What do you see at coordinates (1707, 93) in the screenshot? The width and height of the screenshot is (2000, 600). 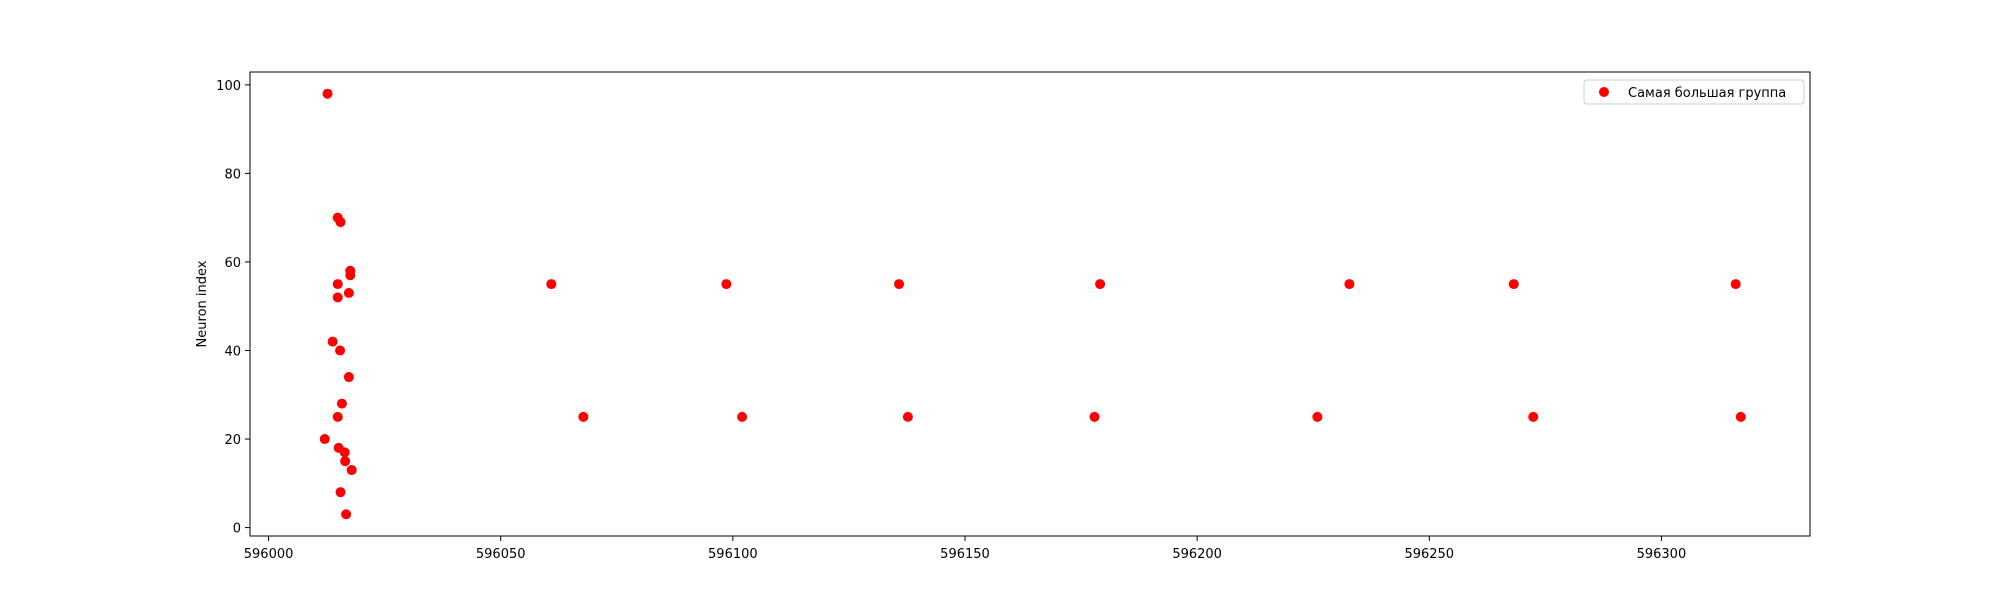 I see `legend-label: Самая большая группа` at bounding box center [1707, 93].